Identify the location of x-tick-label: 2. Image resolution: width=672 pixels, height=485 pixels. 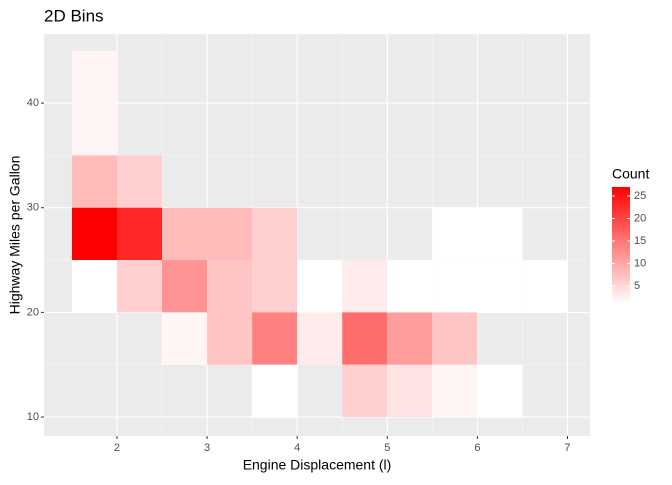
(117, 448).